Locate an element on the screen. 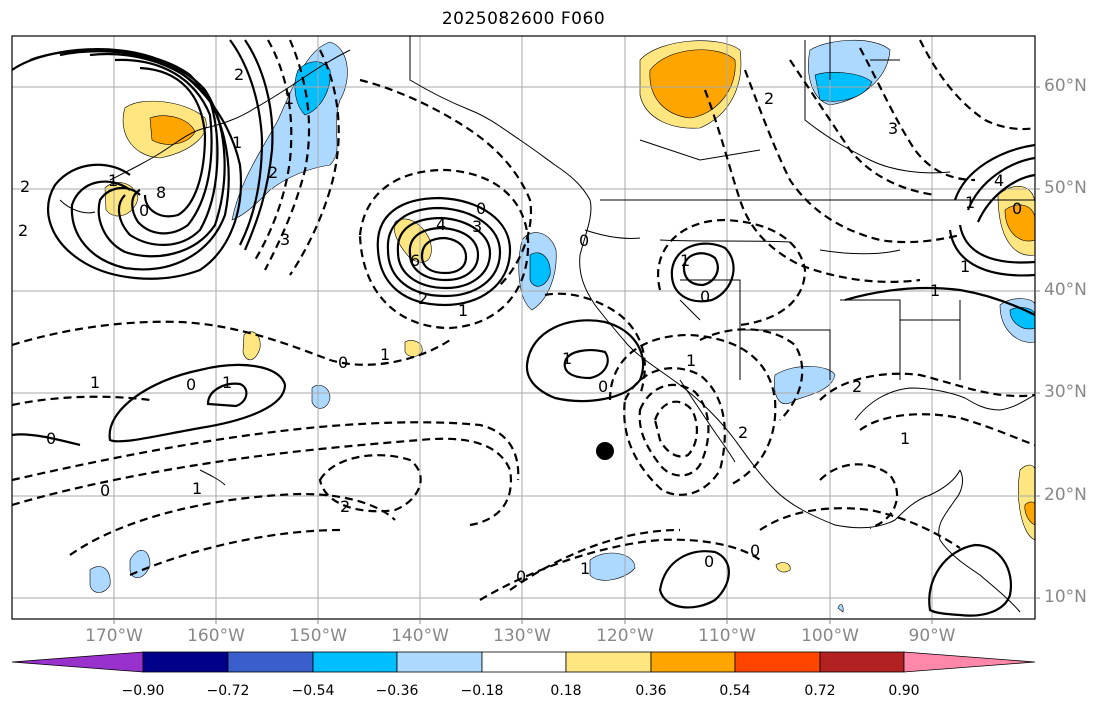 This screenshot has height=712, width=1105. colorbar-tick-label: −0.18 is located at coordinates (482, 691).